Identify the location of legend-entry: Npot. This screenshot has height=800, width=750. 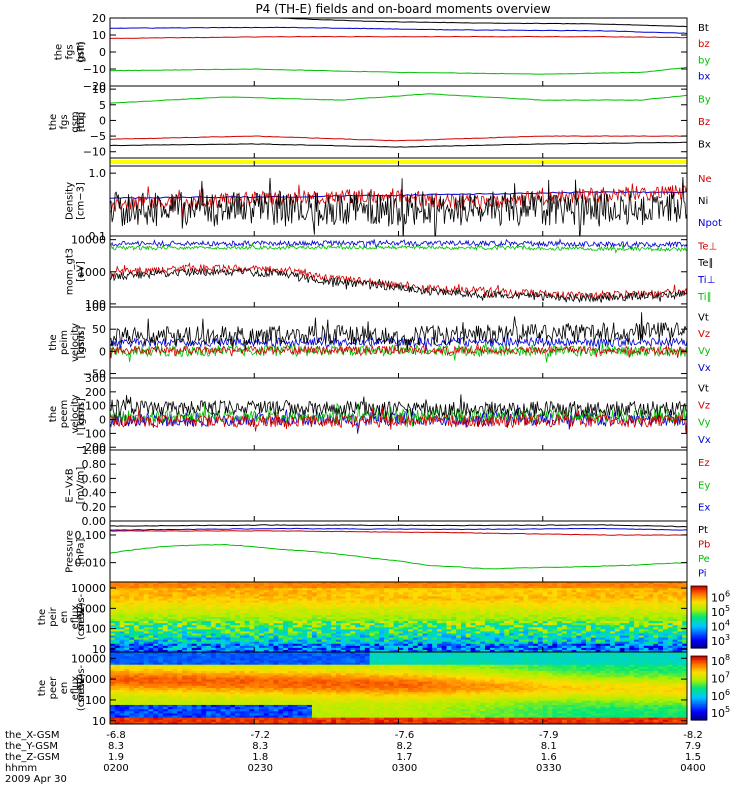
(710, 223).